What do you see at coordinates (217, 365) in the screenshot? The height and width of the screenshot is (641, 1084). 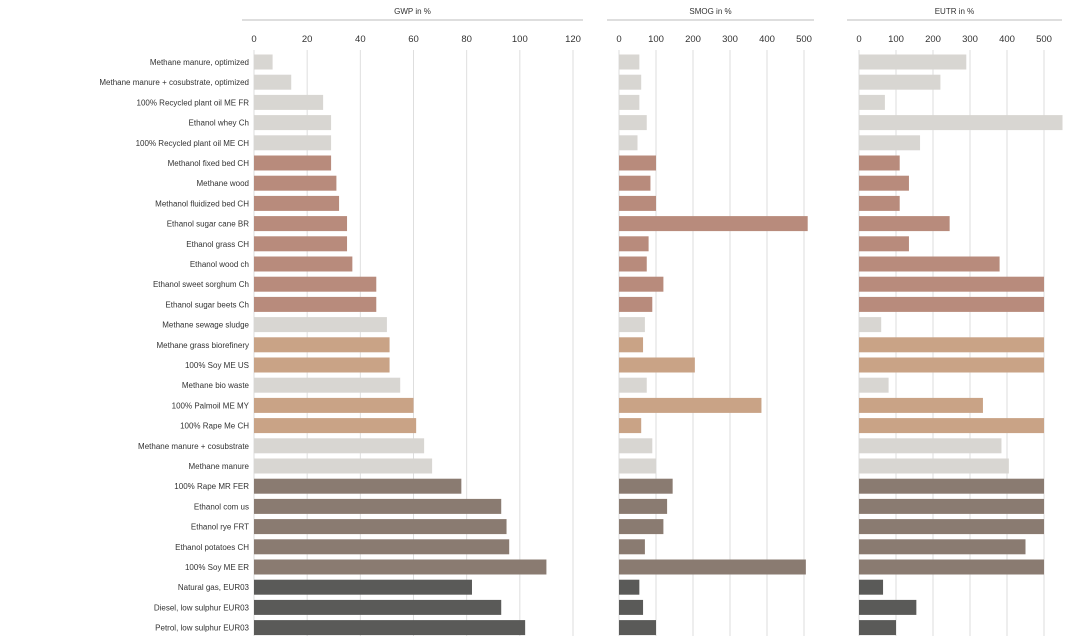 I see `category-label: 100% Soy ME US` at bounding box center [217, 365].